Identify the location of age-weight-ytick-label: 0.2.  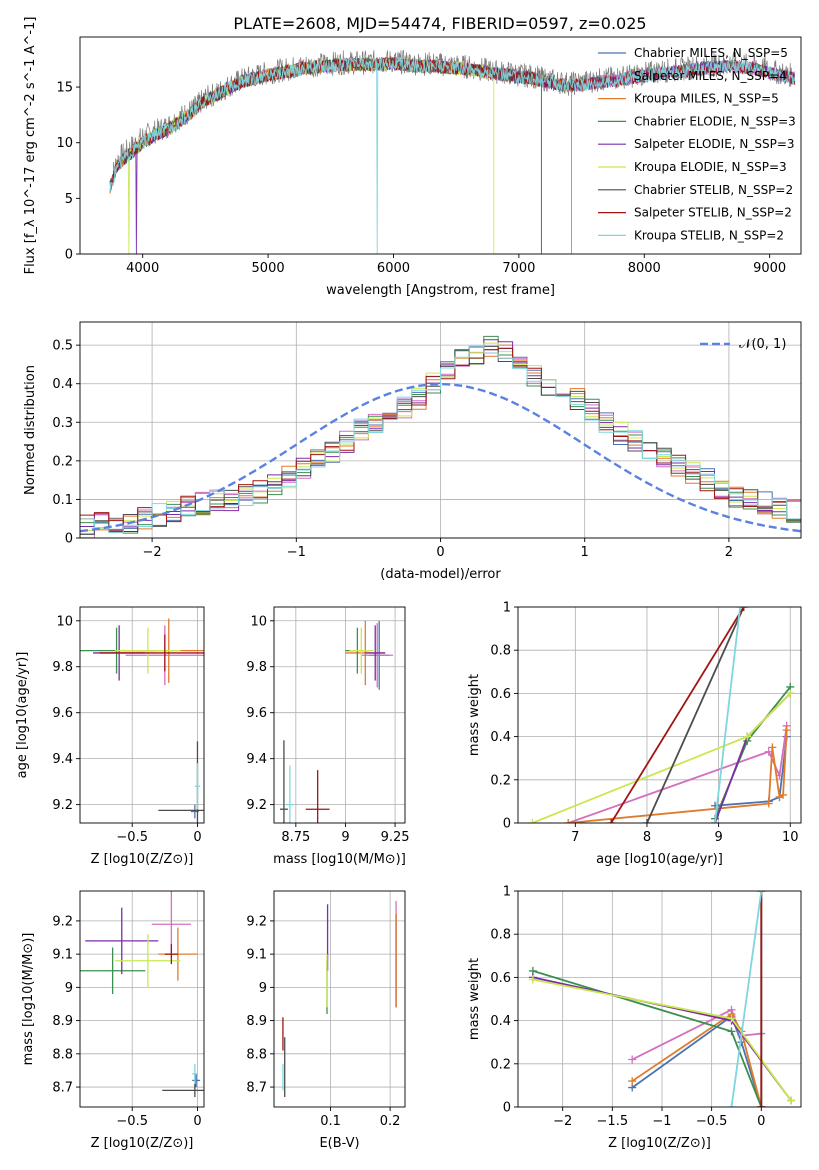
(500, 780).